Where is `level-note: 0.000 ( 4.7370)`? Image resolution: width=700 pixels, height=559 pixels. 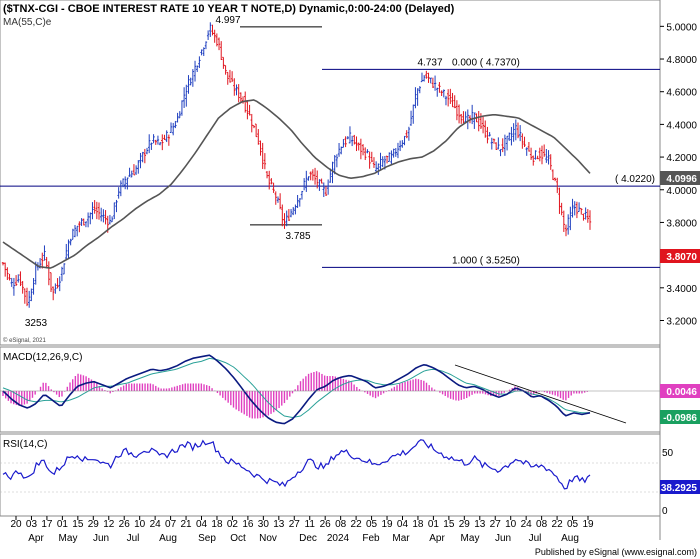 level-note: 0.000 ( 4.7370) is located at coordinates (486, 62).